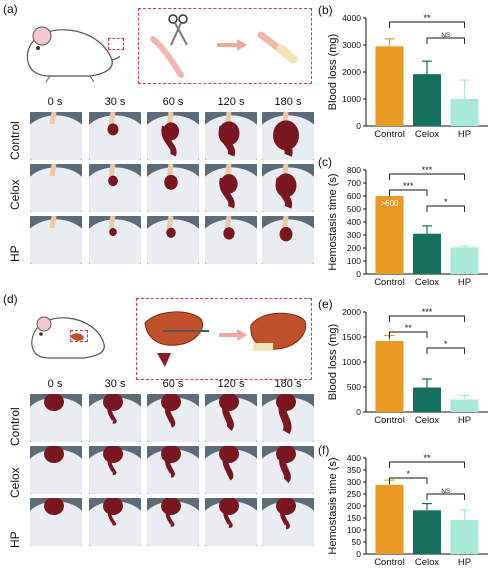 The height and width of the screenshot is (574, 500). What do you see at coordinates (323, 450) in the screenshot?
I see `panel-label: (f)` at bounding box center [323, 450].